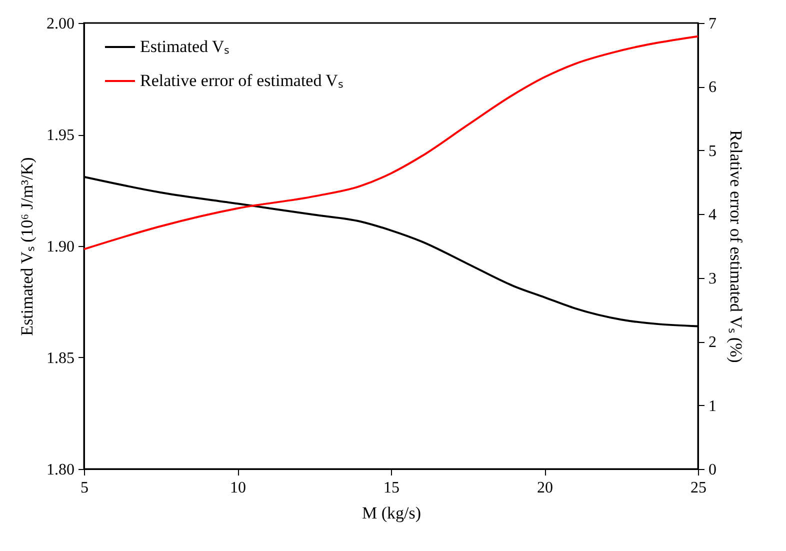 This screenshot has height=551, width=786. Describe the element at coordinates (712, 406) in the screenshot. I see `y2-tick-label: 1` at that location.